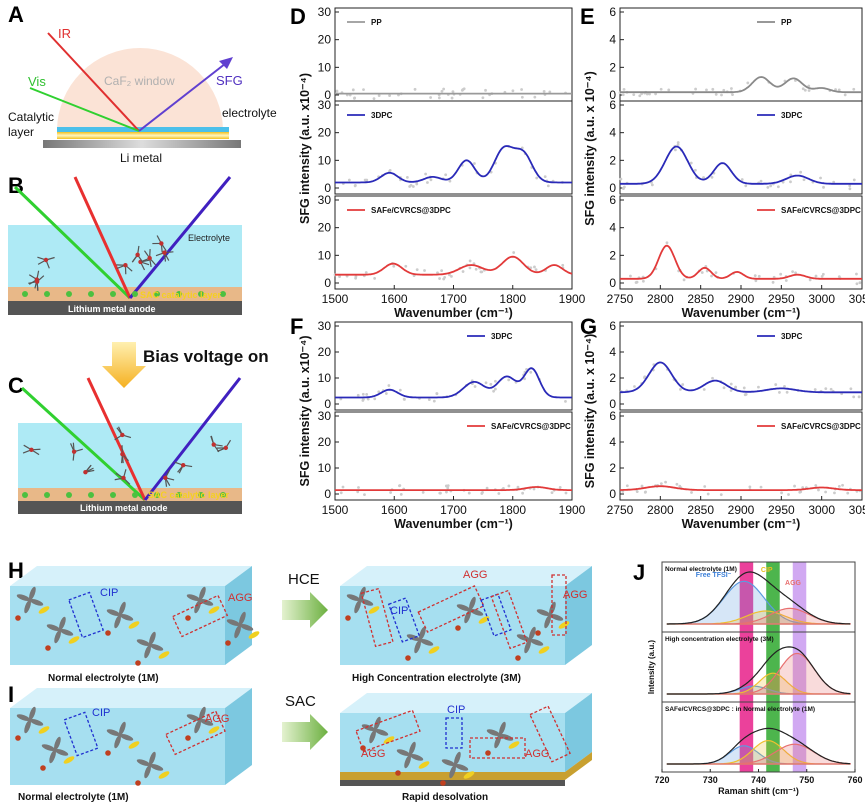 Image resolution: width=865 pixels, height=804 pixels. Describe the element at coordinates (142, 144) in the screenshot. I see `li-metal-bar` at that location.